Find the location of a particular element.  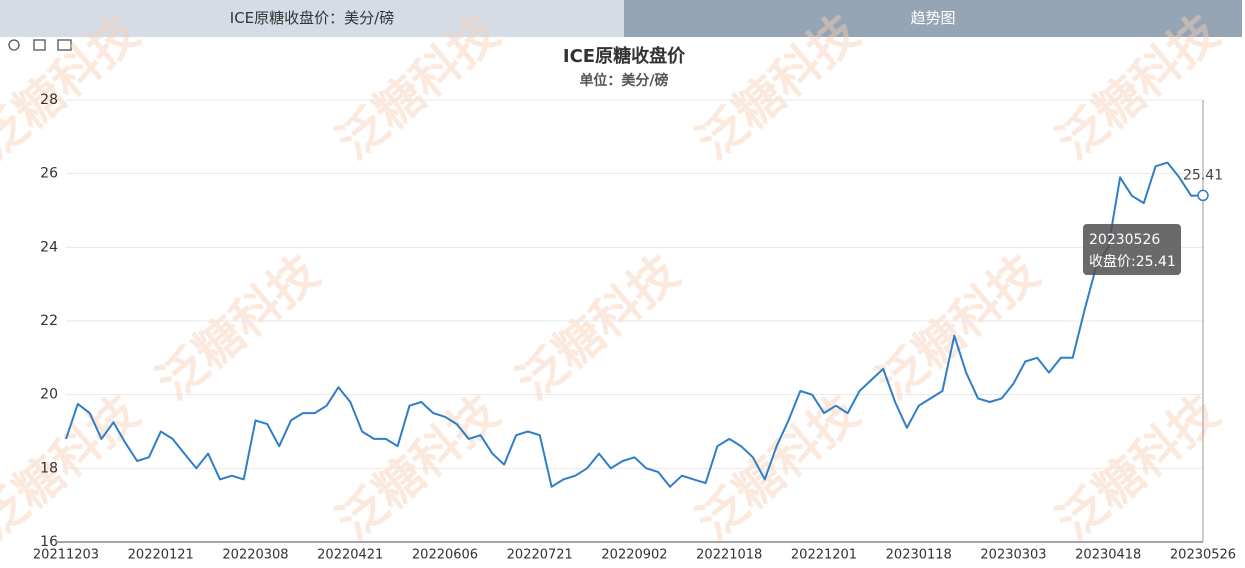

table-icon is located at coordinates (64, 45).